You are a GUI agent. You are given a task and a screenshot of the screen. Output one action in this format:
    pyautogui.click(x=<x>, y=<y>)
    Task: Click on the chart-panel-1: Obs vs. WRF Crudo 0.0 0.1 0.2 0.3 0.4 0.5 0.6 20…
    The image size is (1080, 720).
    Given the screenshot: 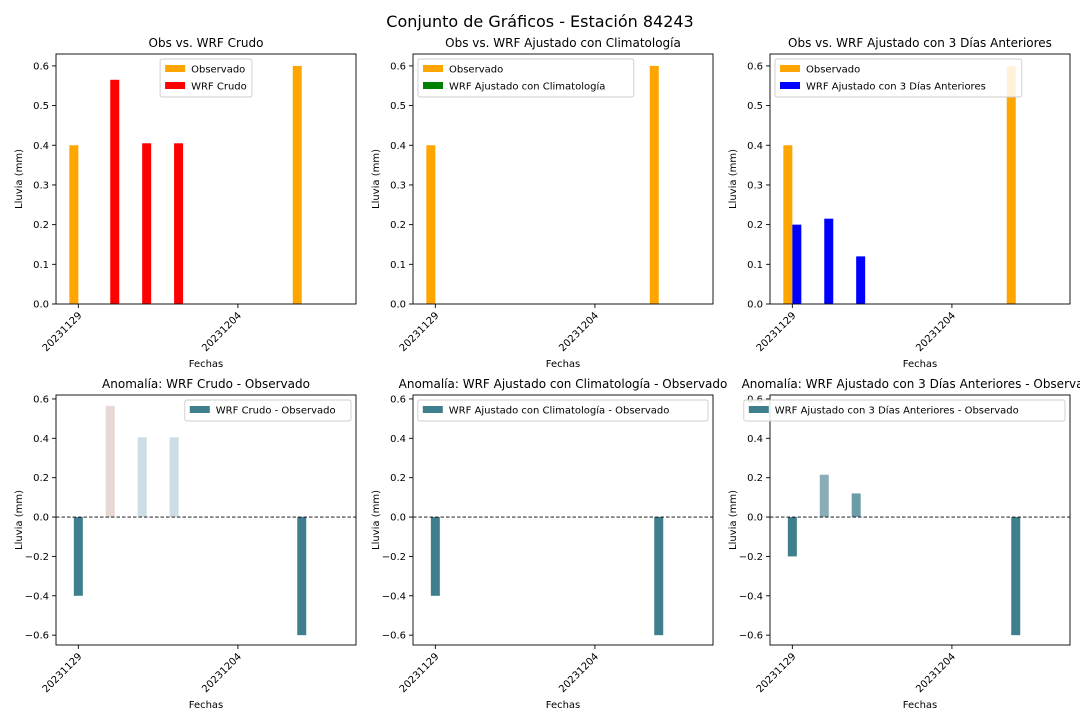 What is the action you would take?
    pyautogui.click(x=185, y=203)
    